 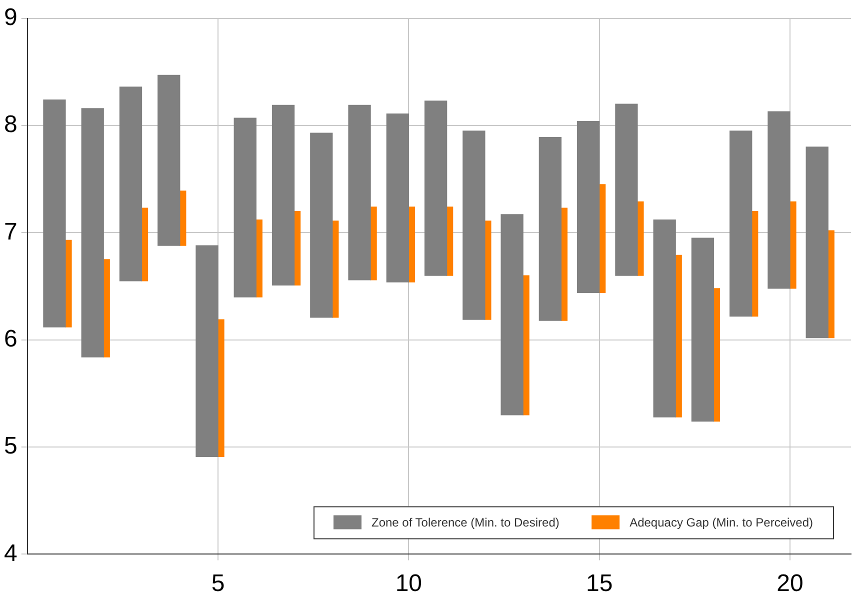 I want to click on y-tick-label: 5, so click(x=11, y=446).